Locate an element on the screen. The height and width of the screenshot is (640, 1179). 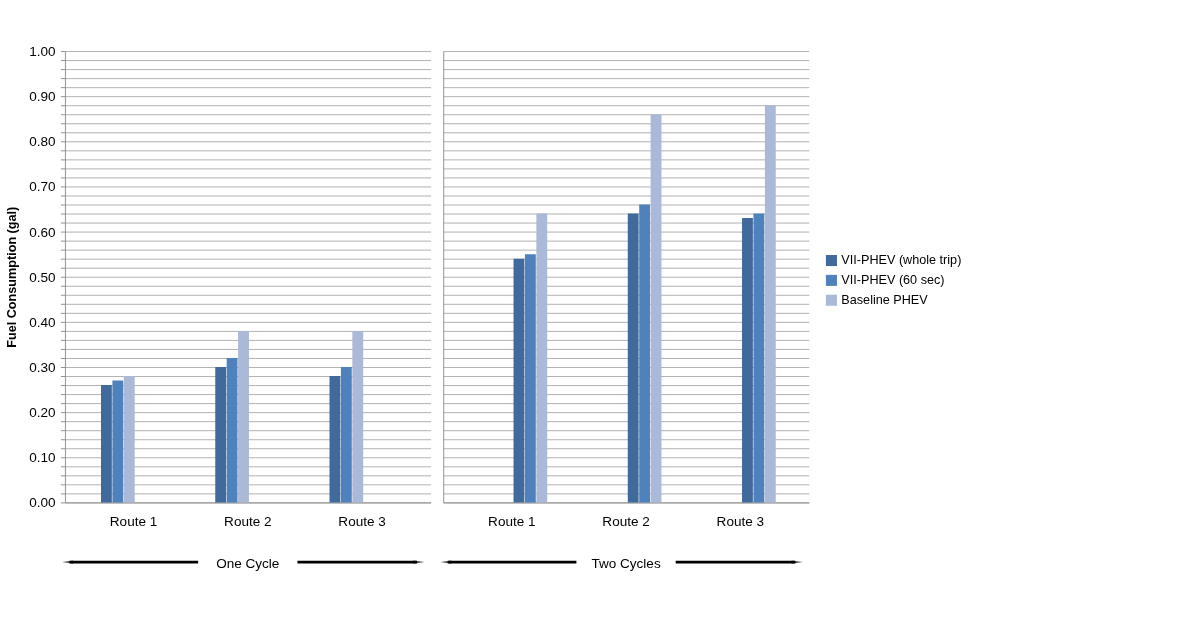
y-tick-label: 0.00 is located at coordinates (42, 503).